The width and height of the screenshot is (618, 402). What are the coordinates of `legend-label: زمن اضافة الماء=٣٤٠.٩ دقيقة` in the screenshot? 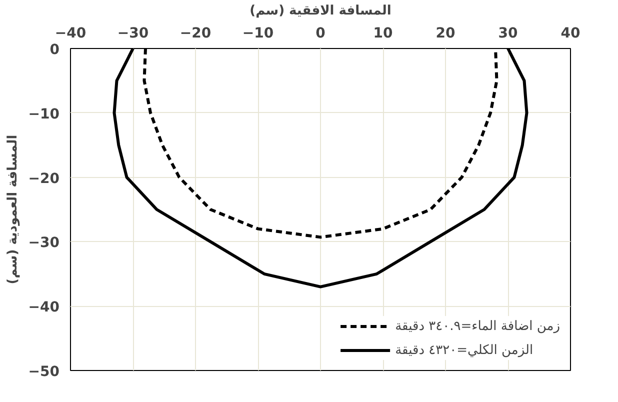 It's located at (477, 326).